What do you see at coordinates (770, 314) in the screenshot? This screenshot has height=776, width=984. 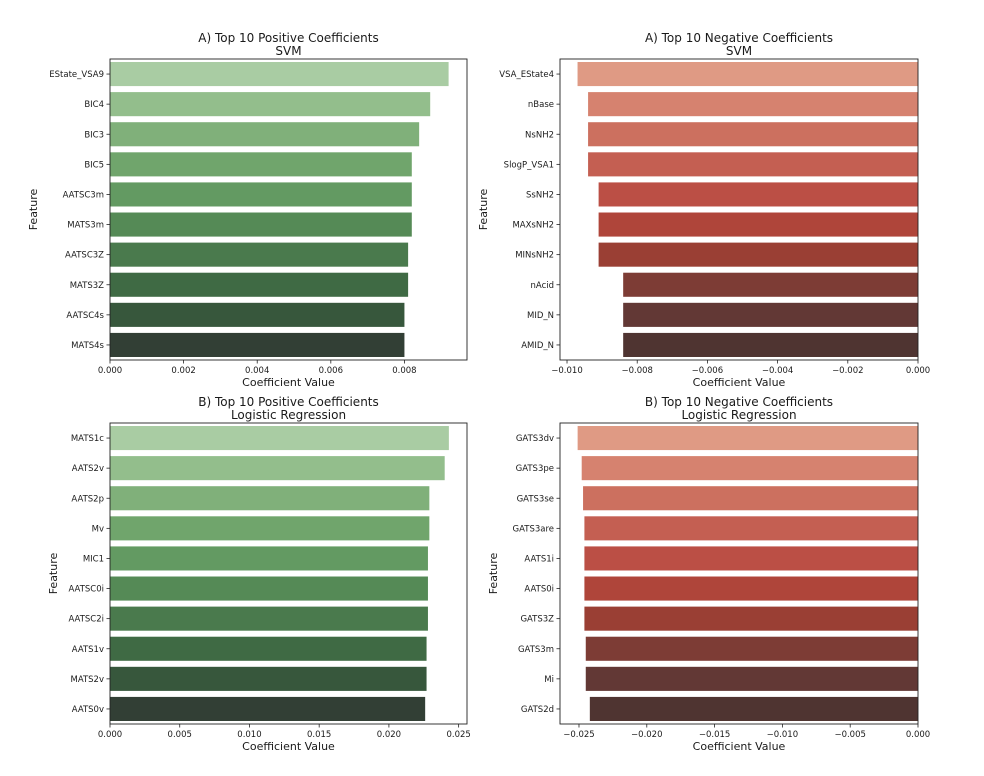 I see `bar-mid_n` at bounding box center [770, 314].